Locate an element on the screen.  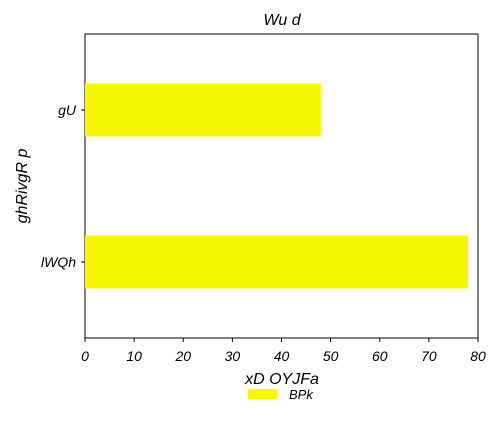
x-axis-ticks: 0 10 20 30 40 50 60 70 80 is located at coordinates (283, 351).